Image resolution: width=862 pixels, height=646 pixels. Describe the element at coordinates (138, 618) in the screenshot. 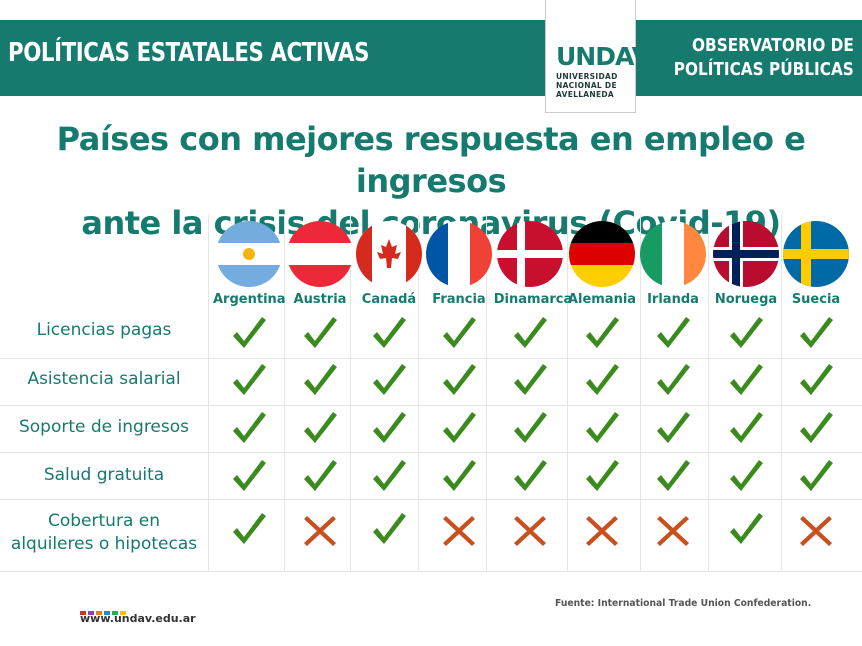

I see `footer-url: www.undav.edu.ar` at that location.